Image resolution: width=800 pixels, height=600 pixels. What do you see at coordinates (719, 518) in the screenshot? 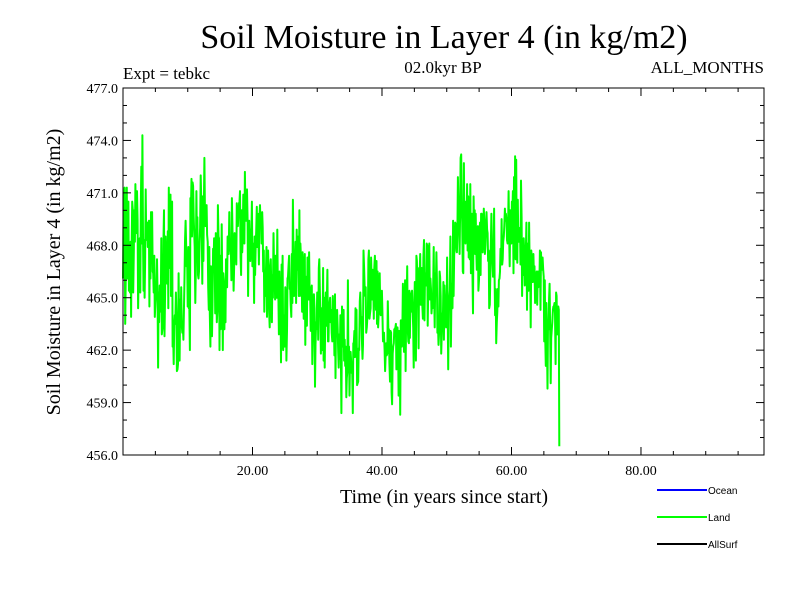
I see `legend-label-land: Land` at bounding box center [719, 518].